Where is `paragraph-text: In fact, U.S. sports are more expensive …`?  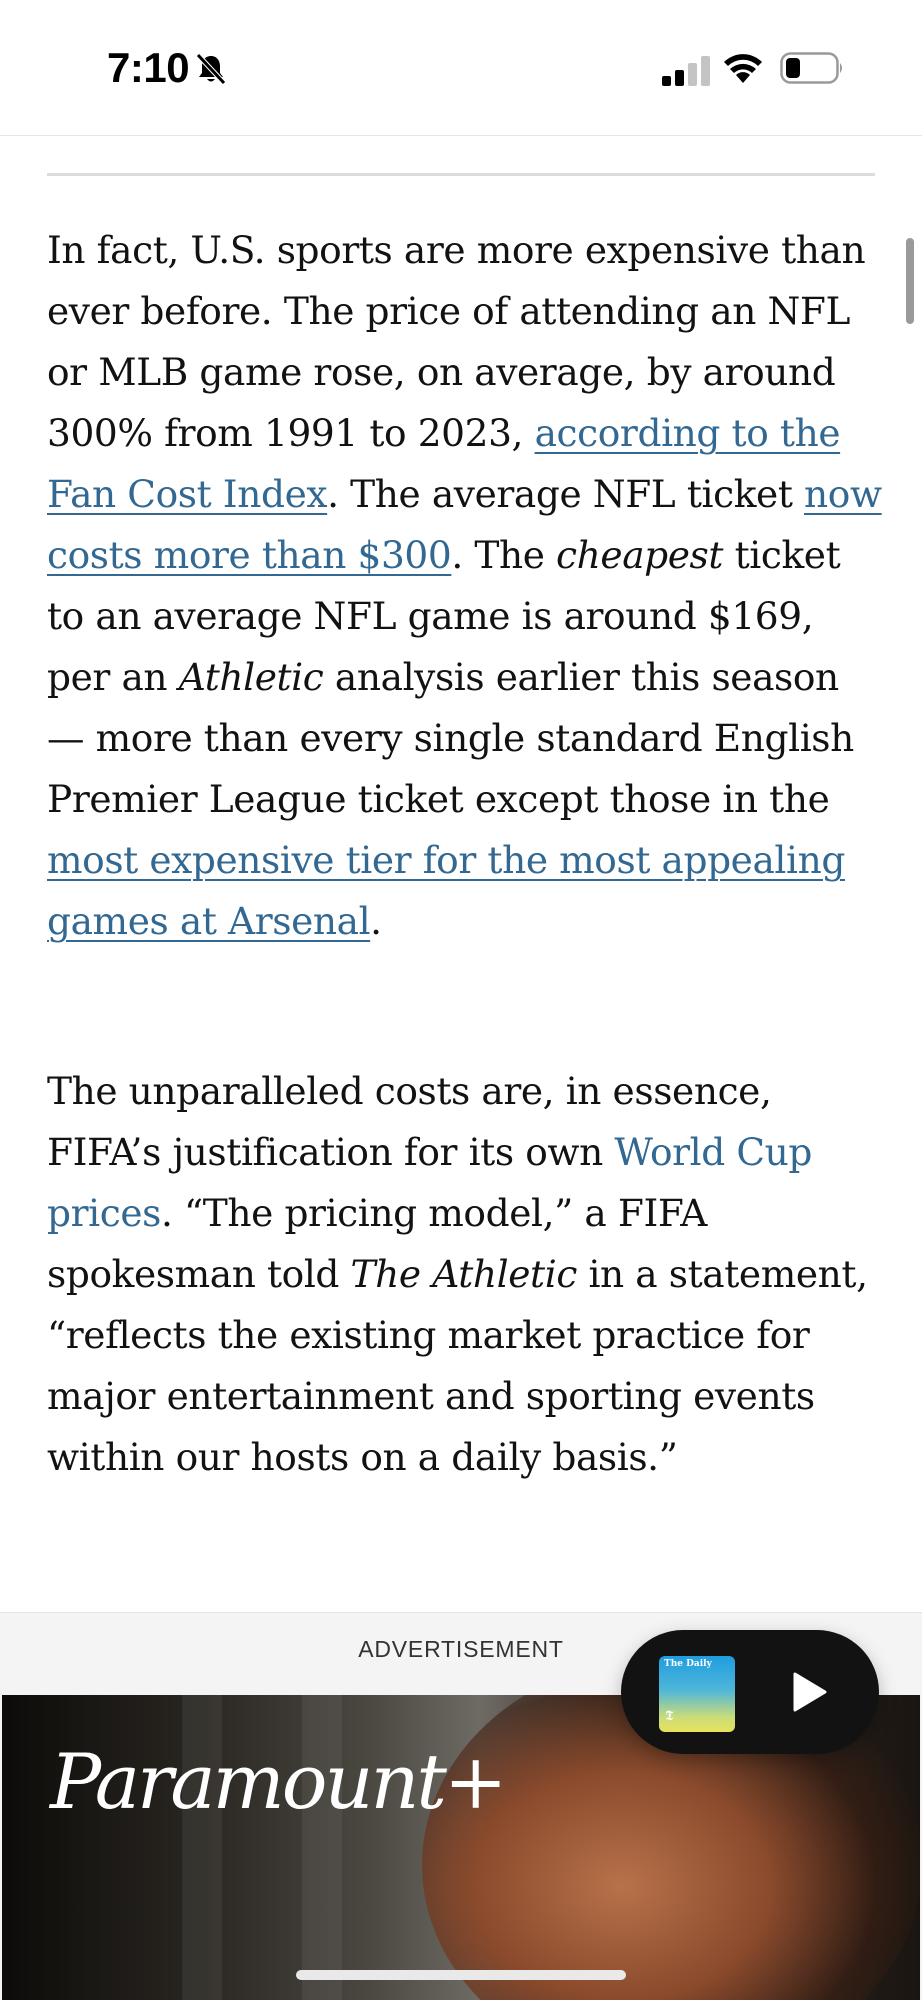 paragraph-text: In fact, U.S. sports are more expensive … is located at coordinates (456, 341).